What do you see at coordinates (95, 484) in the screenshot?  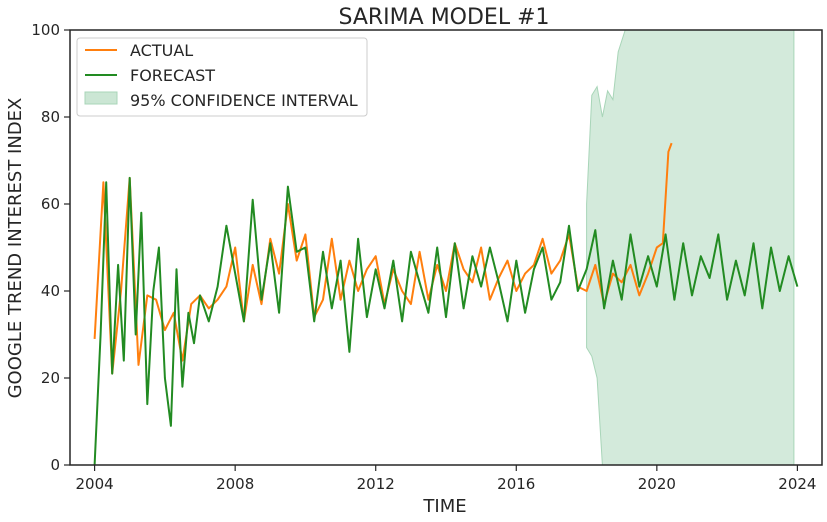 I see `x-tick-label: 2004` at bounding box center [95, 484].